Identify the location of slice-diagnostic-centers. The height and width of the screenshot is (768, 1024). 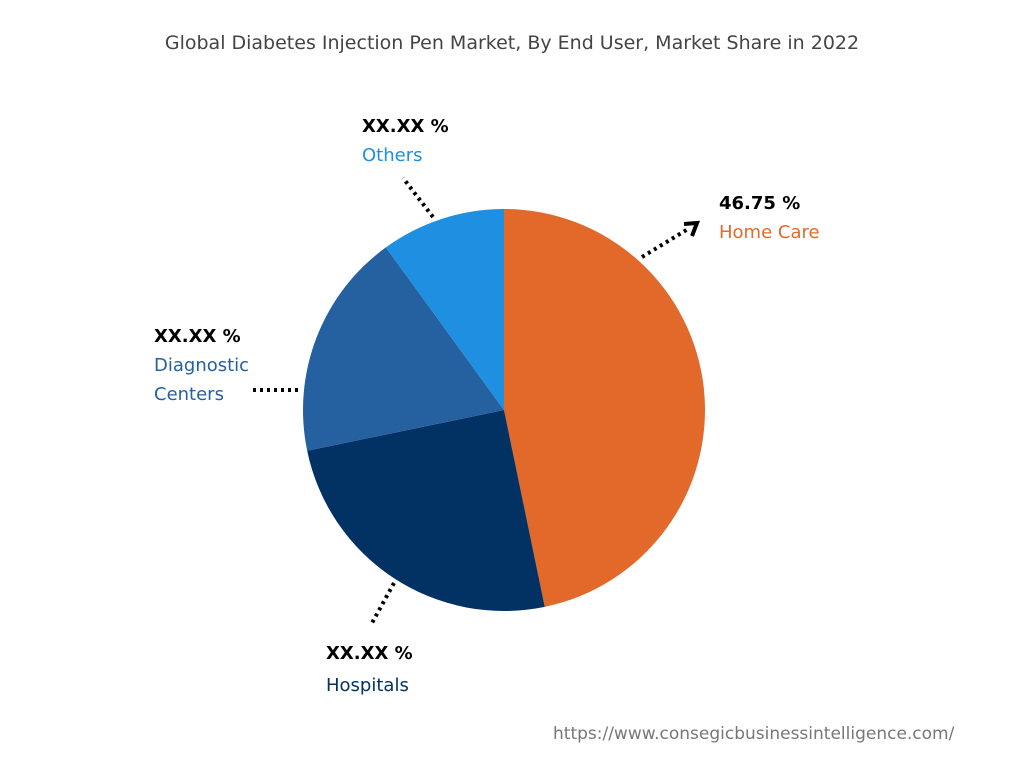
(403, 349).